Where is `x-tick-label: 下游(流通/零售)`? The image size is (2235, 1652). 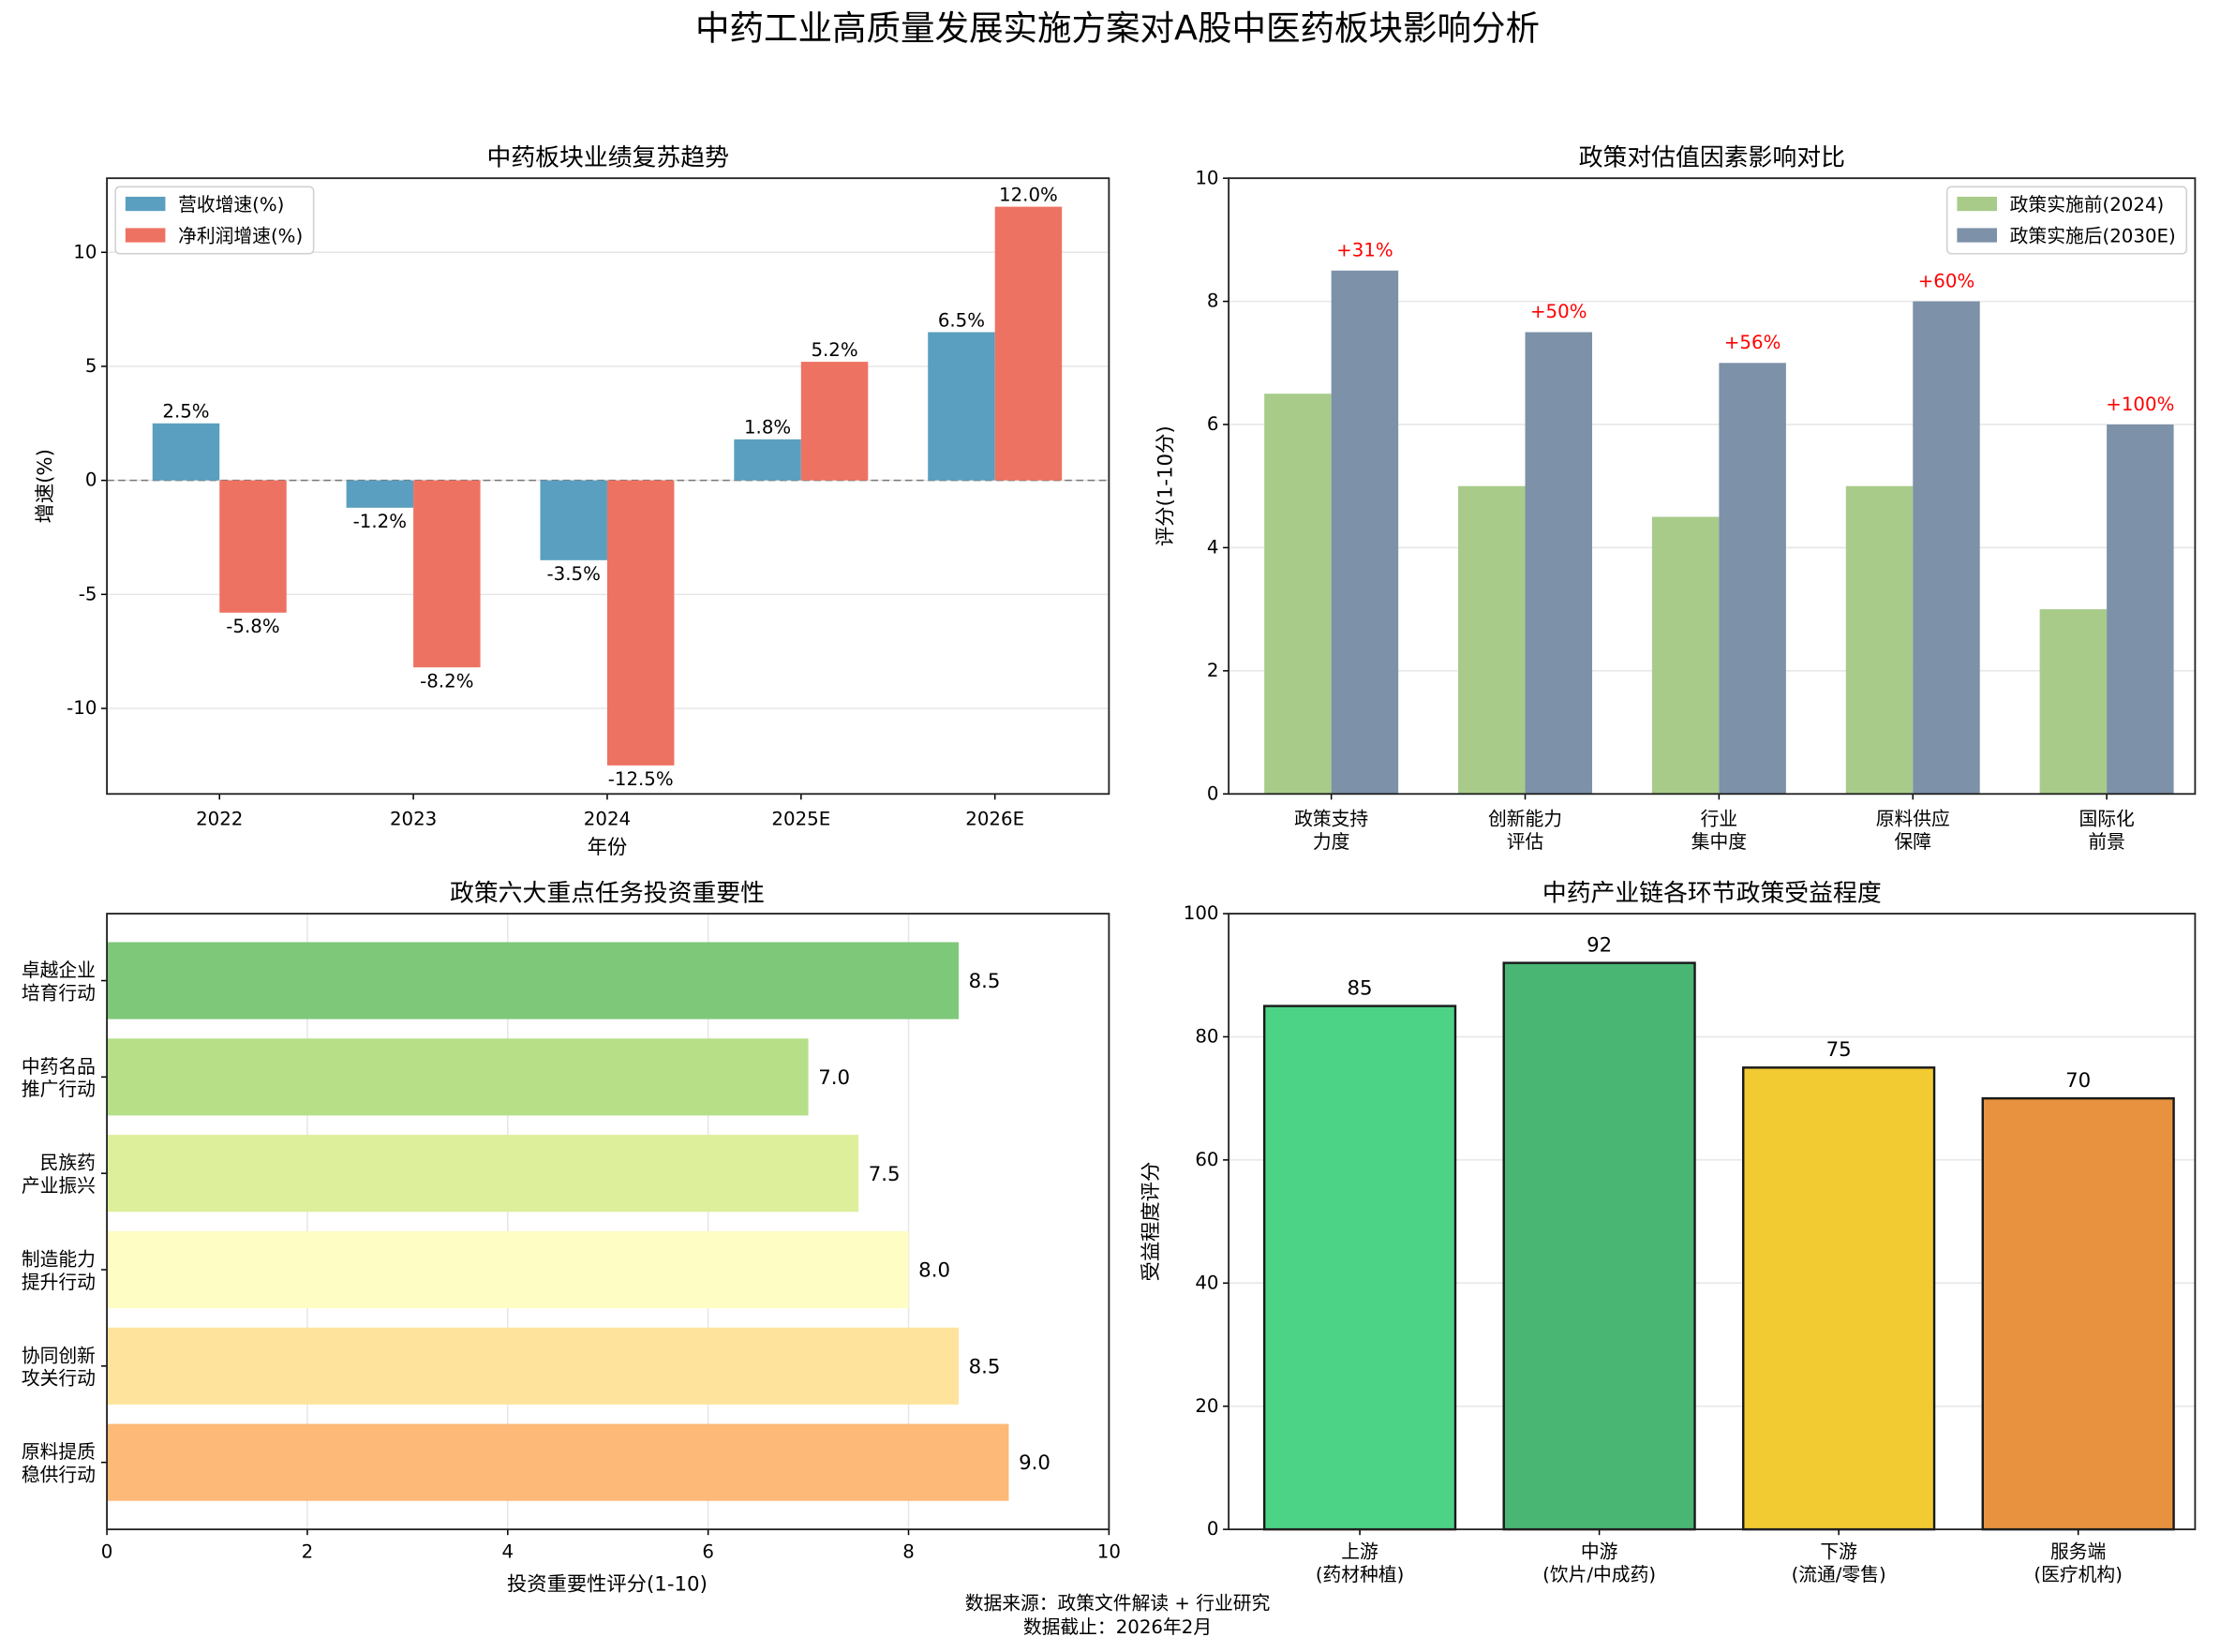 x-tick-label: 下游(流通/零售) is located at coordinates (1839, 1563).